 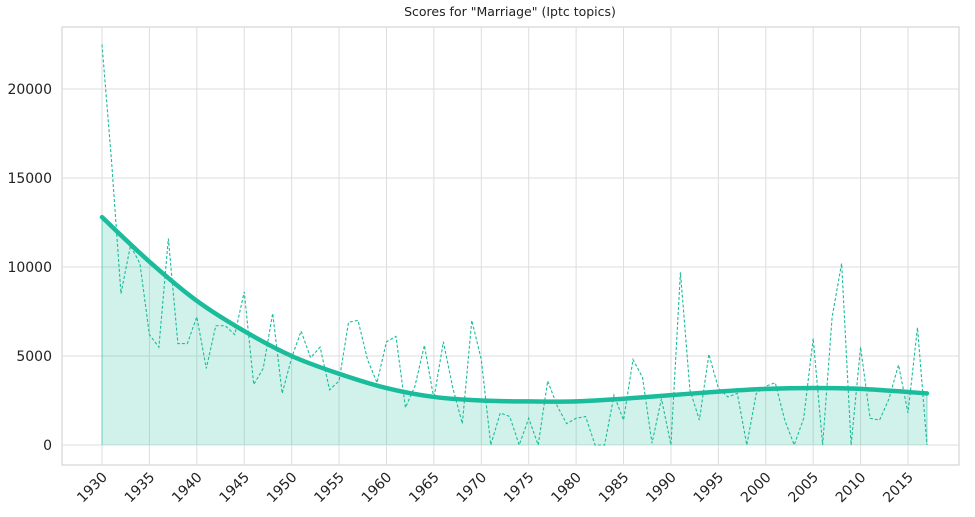 I want to click on x-tick-label: 1940, so click(x=187, y=488).